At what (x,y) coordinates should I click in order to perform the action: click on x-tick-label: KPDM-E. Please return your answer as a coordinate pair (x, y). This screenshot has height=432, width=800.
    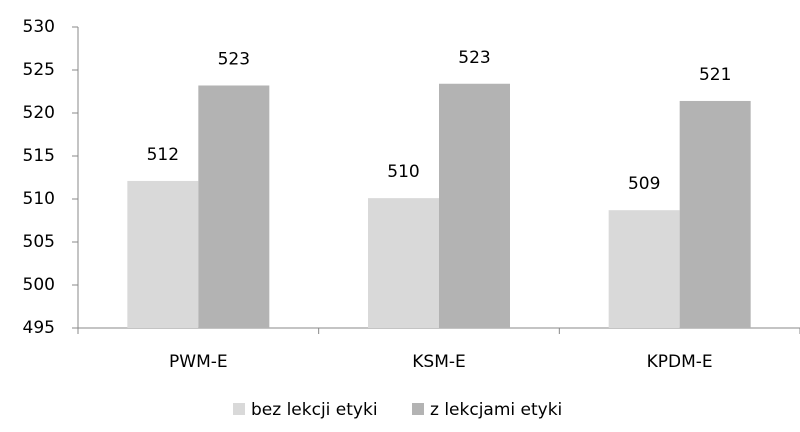
    Looking at the image, I should click on (680, 362).